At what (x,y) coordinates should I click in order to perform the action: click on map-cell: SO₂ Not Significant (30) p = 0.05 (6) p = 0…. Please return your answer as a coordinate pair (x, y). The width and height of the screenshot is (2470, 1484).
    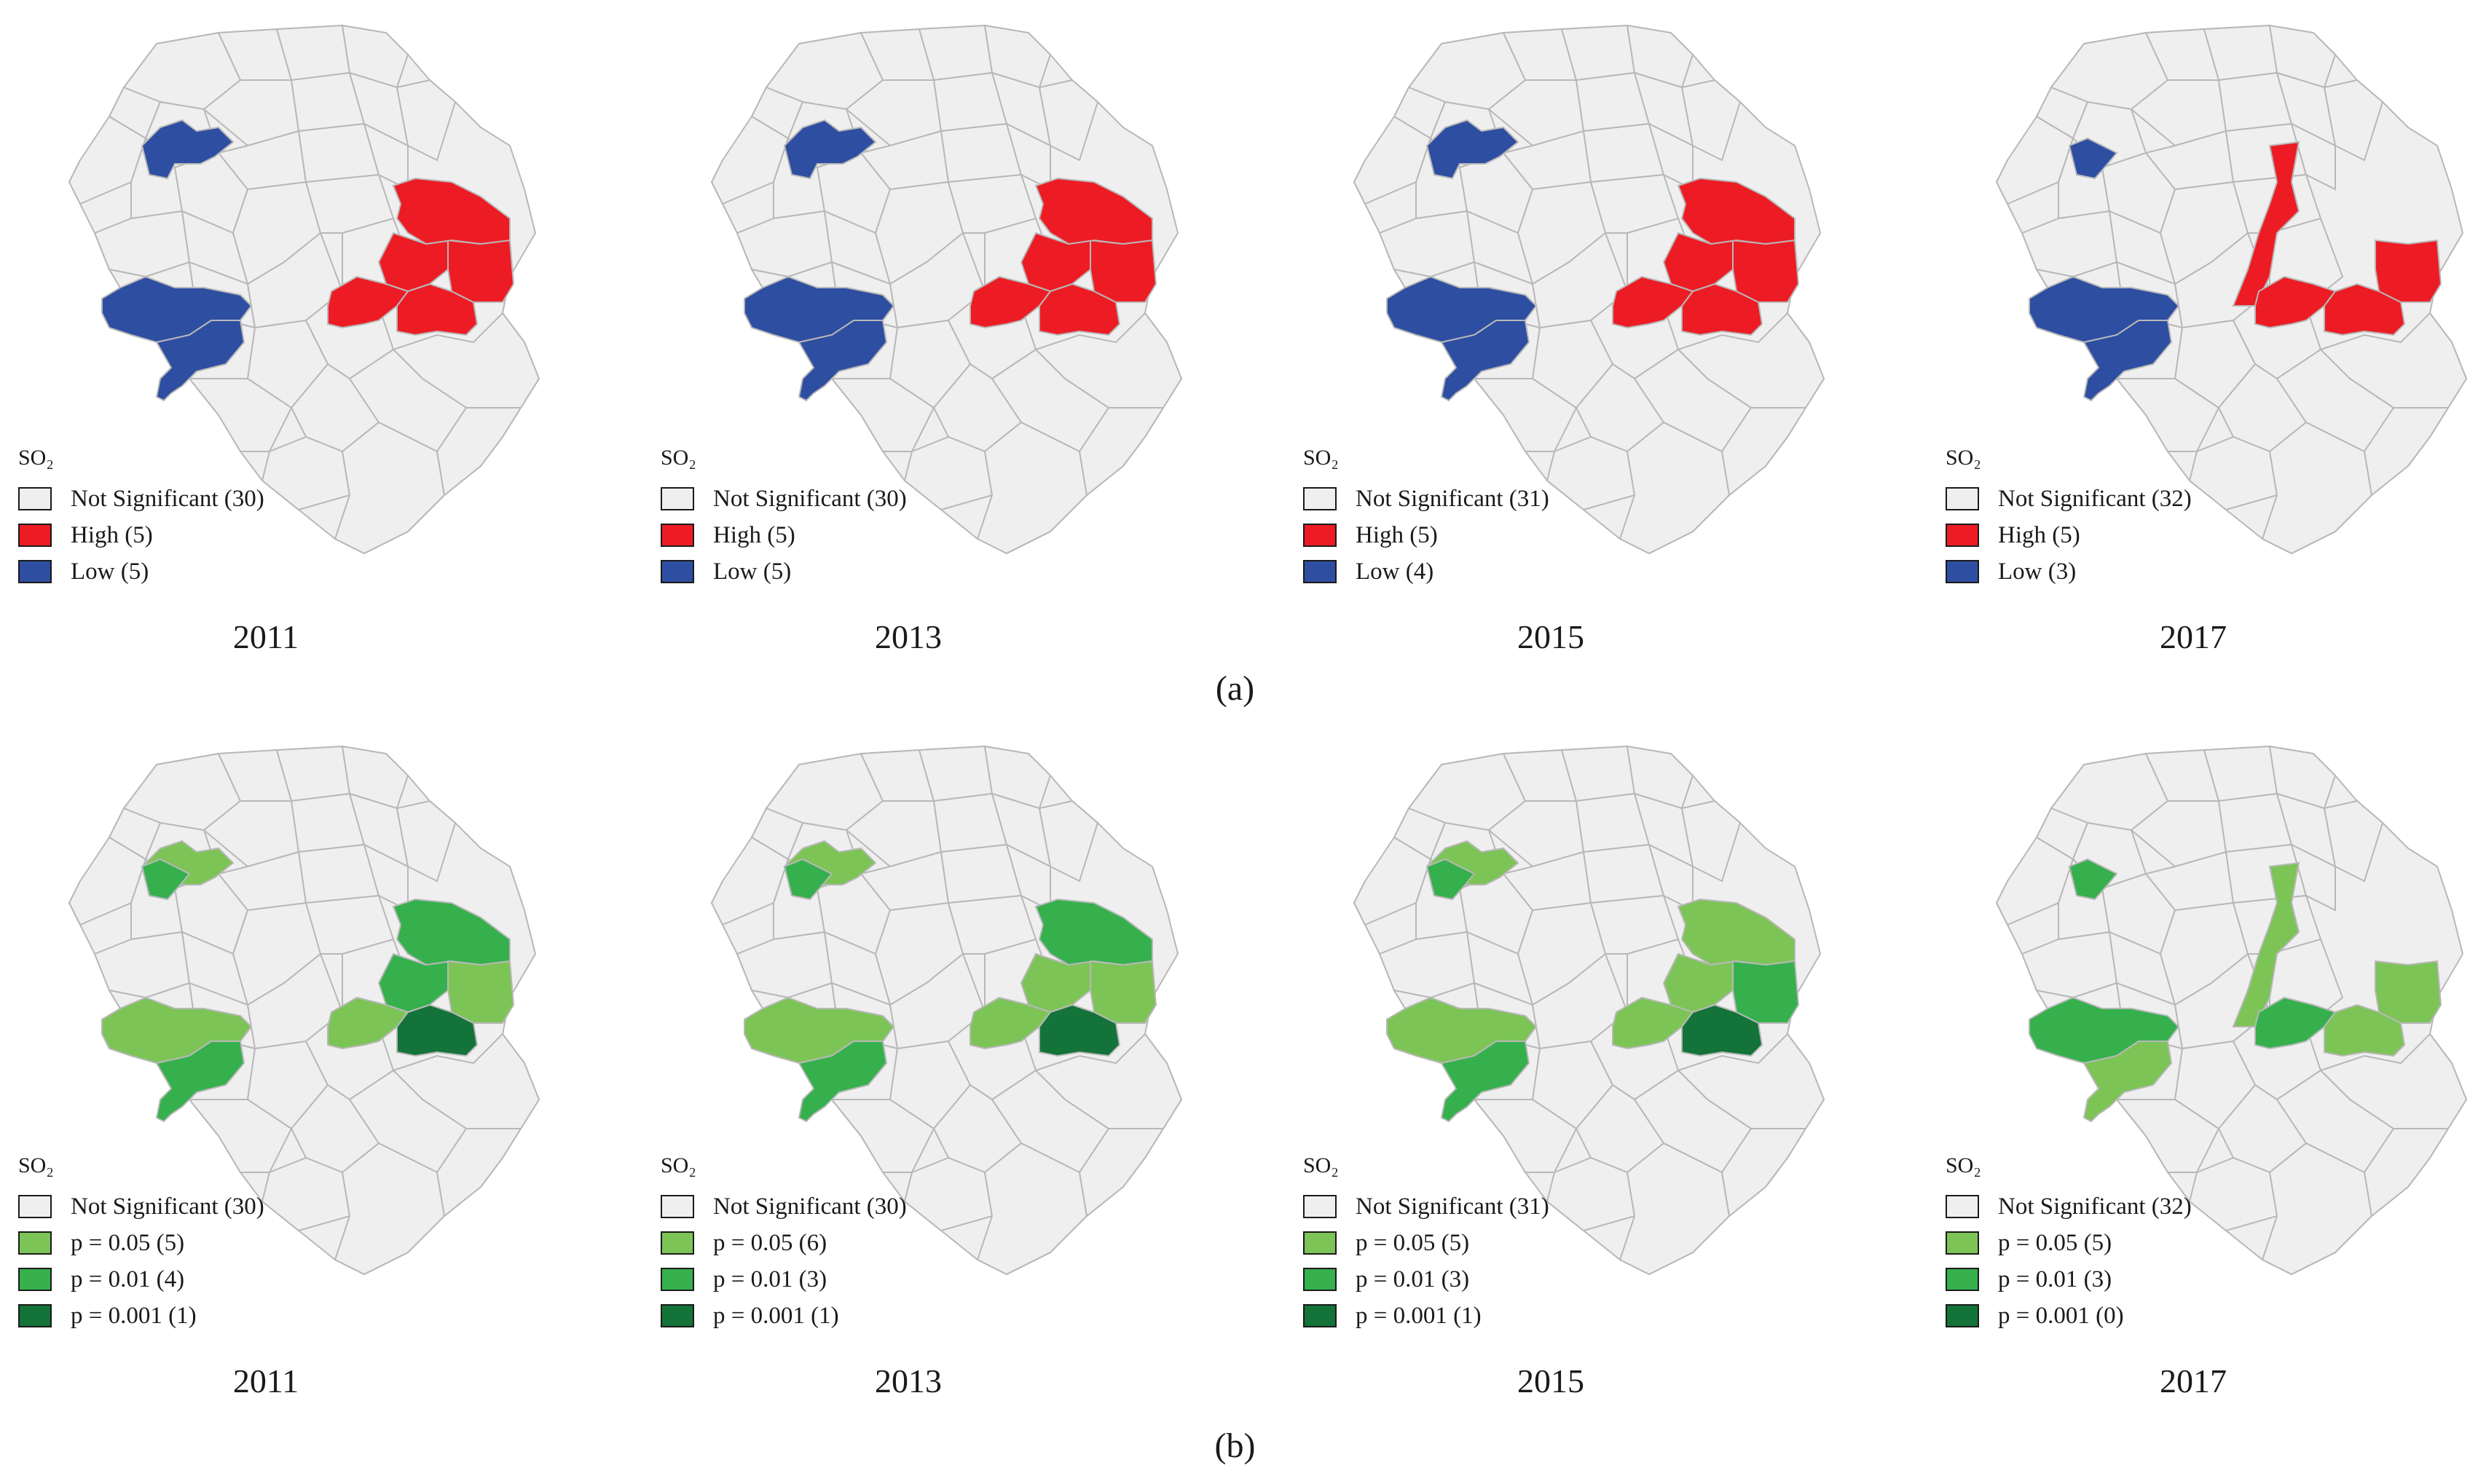
    Looking at the image, I should click on (951, 1074).